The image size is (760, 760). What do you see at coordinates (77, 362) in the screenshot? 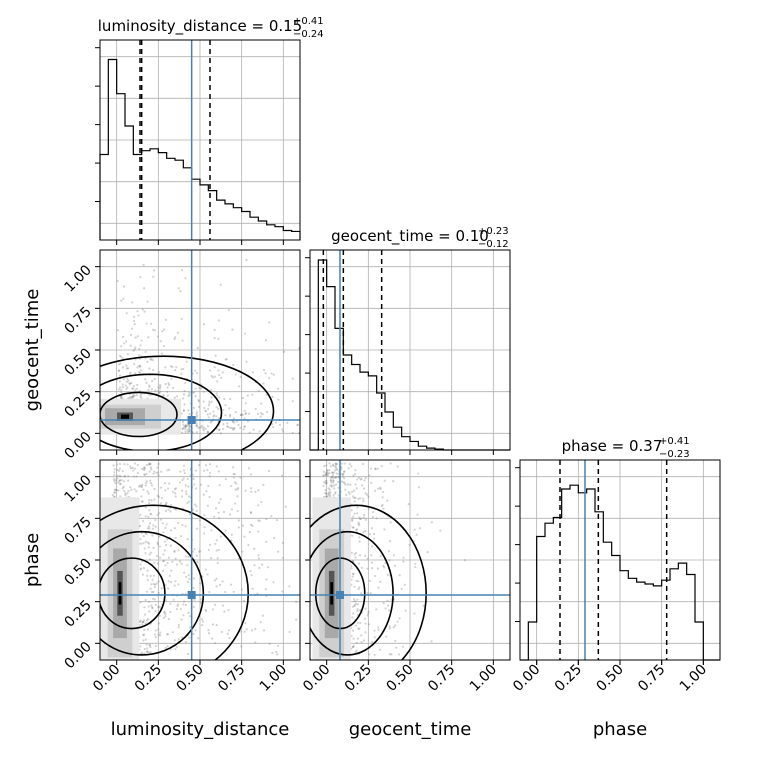
I see `row-1-ytick-label-2: 0.50` at bounding box center [77, 362].